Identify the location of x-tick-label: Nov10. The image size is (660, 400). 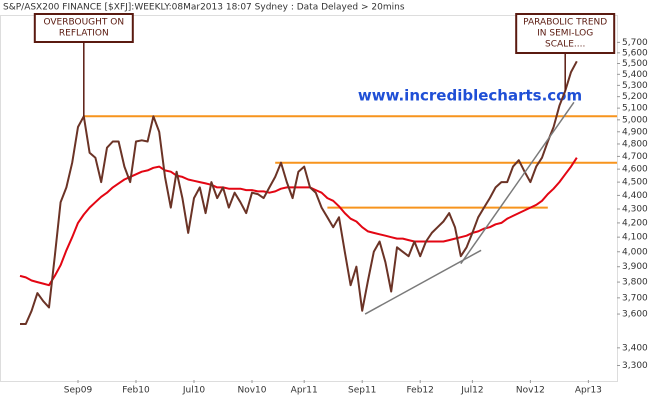
(251, 391).